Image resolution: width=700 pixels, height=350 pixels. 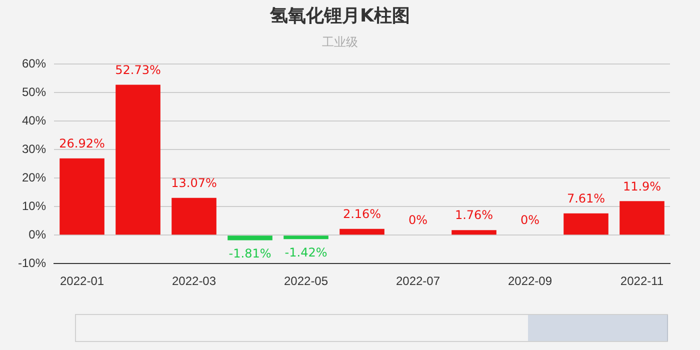 What do you see at coordinates (306, 252) in the screenshot?
I see `data-label: -1.42%` at bounding box center [306, 252].